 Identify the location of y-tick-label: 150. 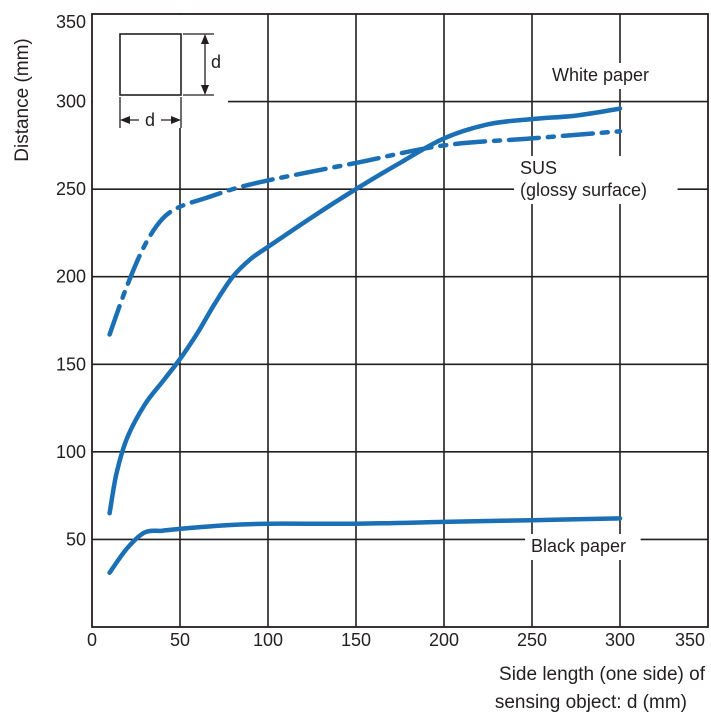
(71, 364).